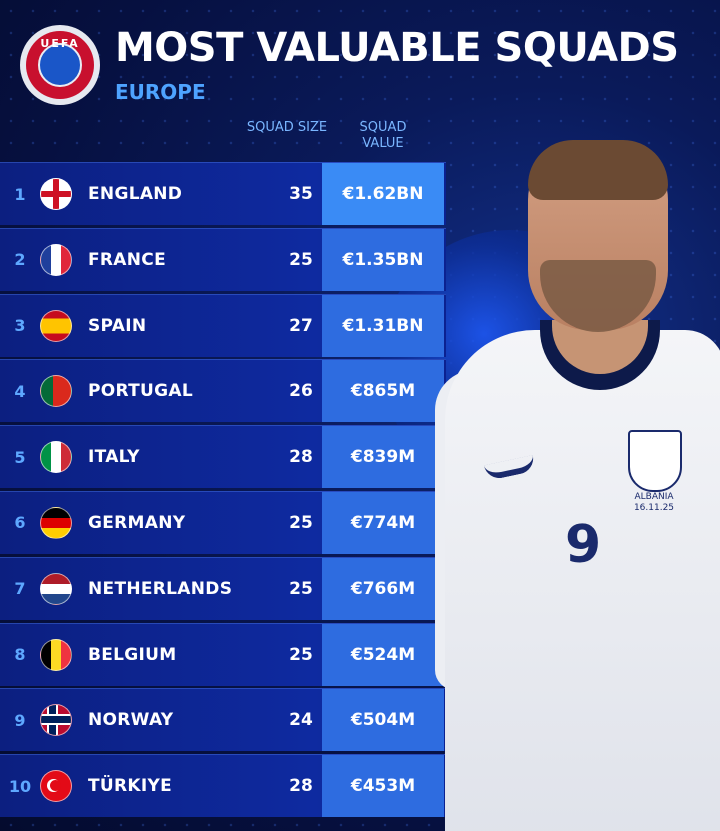 The height and width of the screenshot is (831, 720). Describe the element at coordinates (223, 786) in the screenshot. I see `table-row: 10 TÜRKIYE 28 €453M` at that location.